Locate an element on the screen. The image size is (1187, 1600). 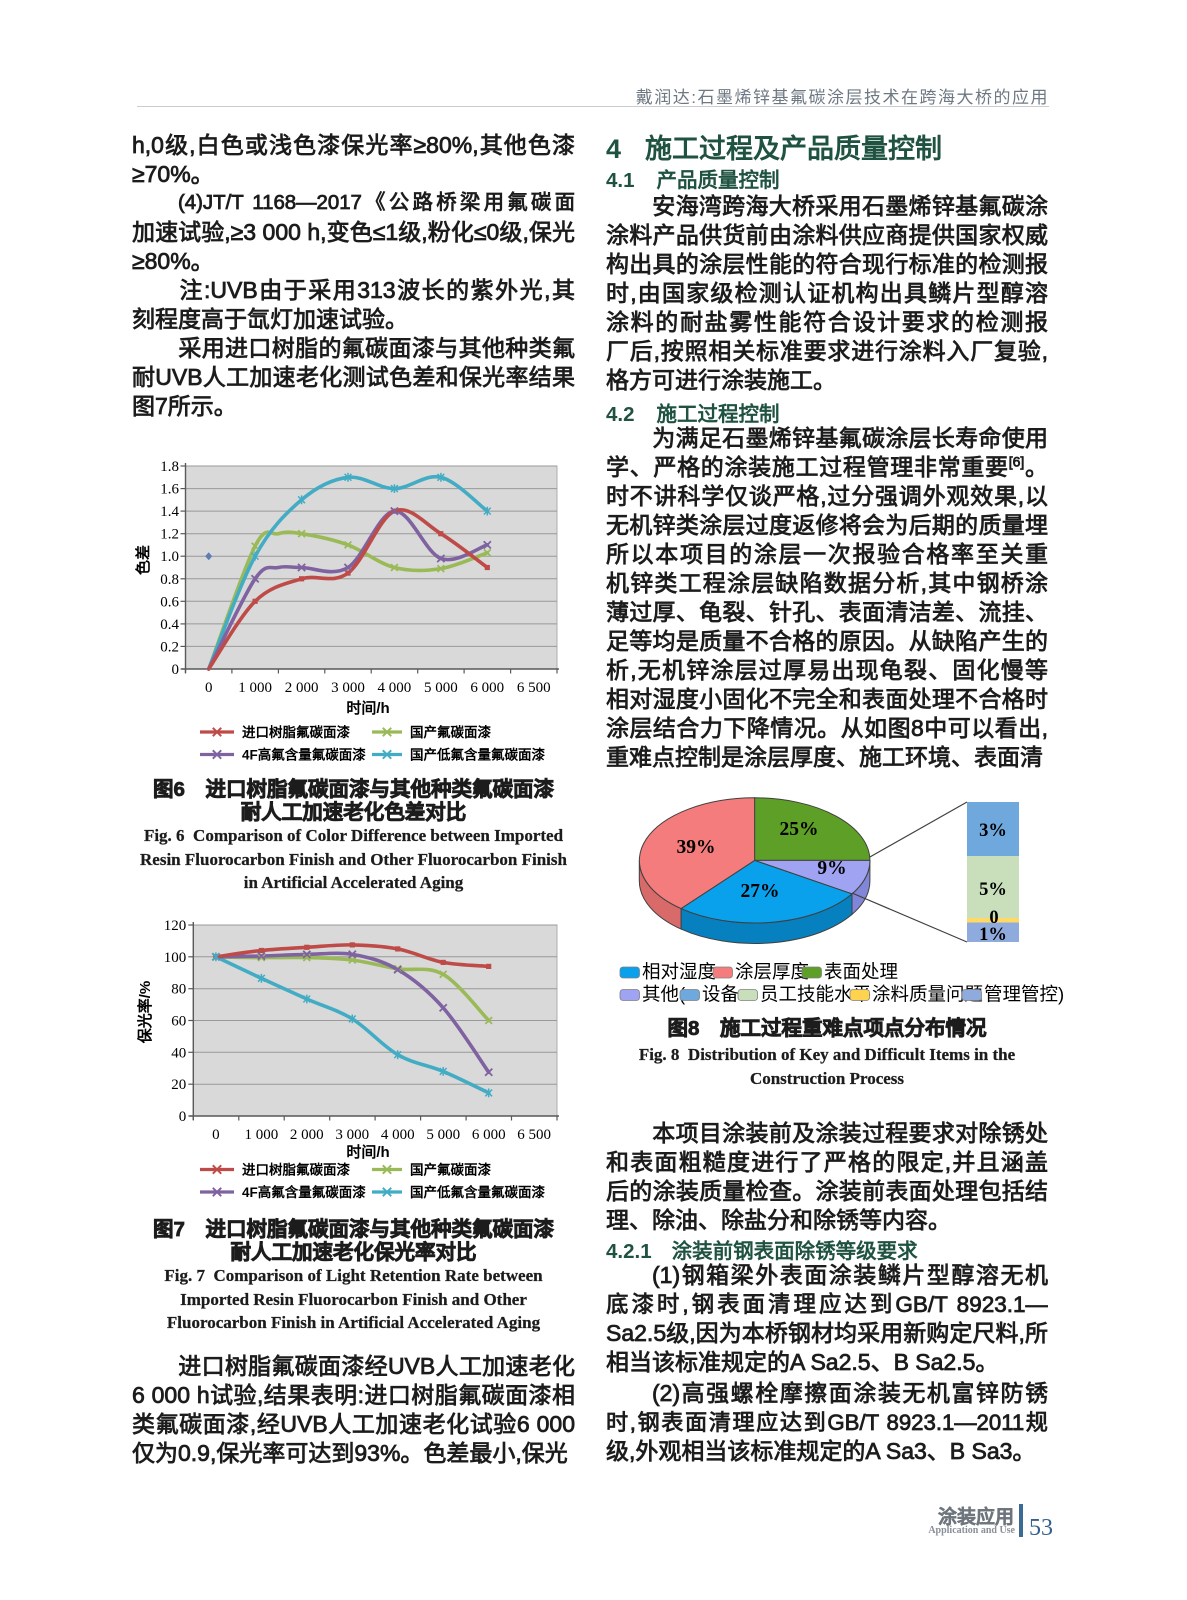
svg-text: 设备 is located at coordinates (720, 994).